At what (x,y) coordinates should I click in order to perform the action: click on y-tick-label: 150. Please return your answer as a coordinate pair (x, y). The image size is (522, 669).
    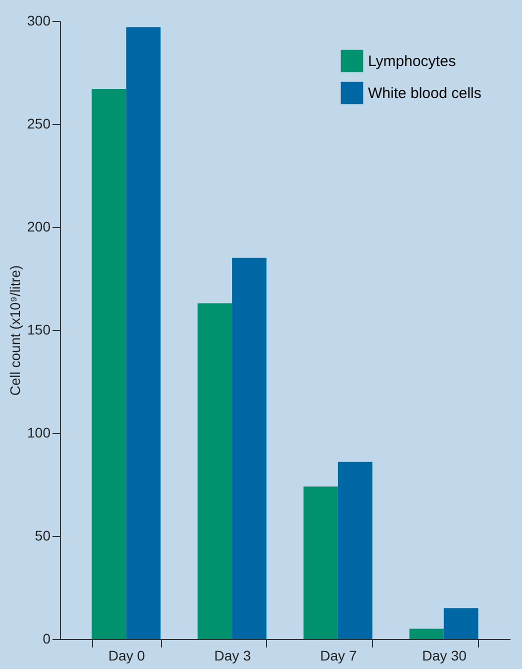
    Looking at the image, I should click on (39, 330).